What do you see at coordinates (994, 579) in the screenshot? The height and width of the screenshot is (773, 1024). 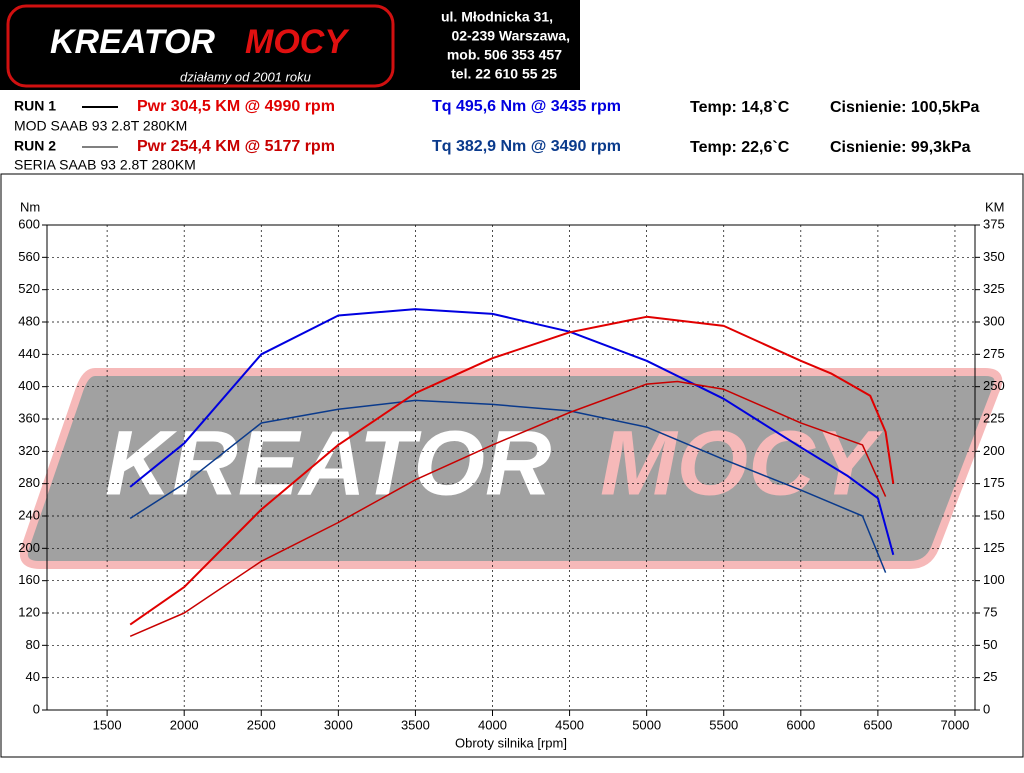 I see `y2-tick-label: 100` at bounding box center [994, 579].